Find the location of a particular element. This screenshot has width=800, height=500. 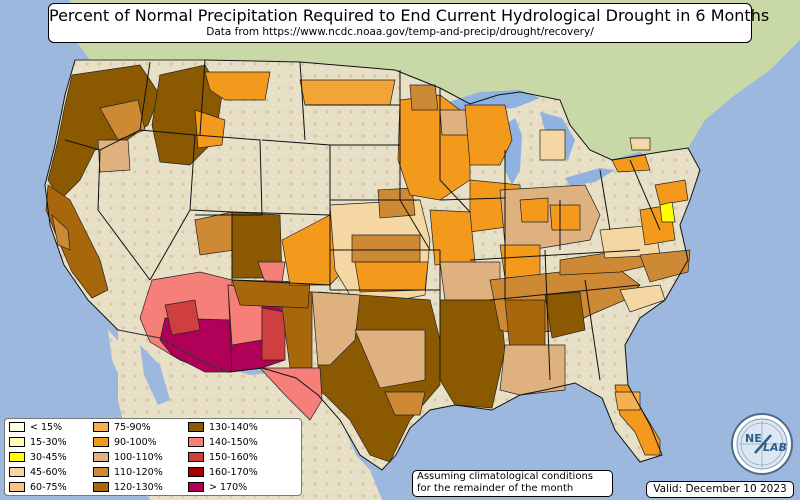

legend-label: 100-110% is located at coordinates (138, 457).